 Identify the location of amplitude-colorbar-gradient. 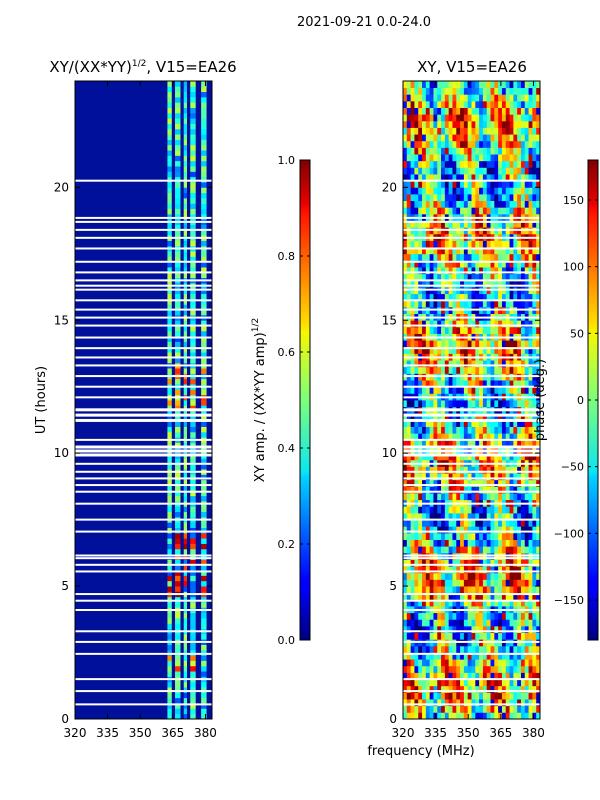
(305, 400).